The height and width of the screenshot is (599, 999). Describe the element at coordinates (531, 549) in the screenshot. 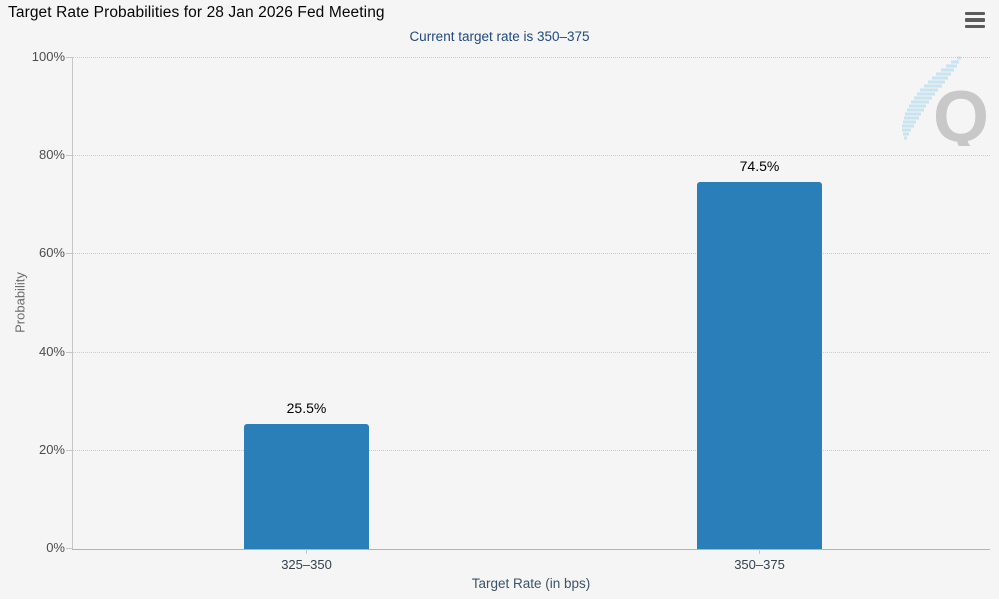

I see `x-axis-line` at that location.